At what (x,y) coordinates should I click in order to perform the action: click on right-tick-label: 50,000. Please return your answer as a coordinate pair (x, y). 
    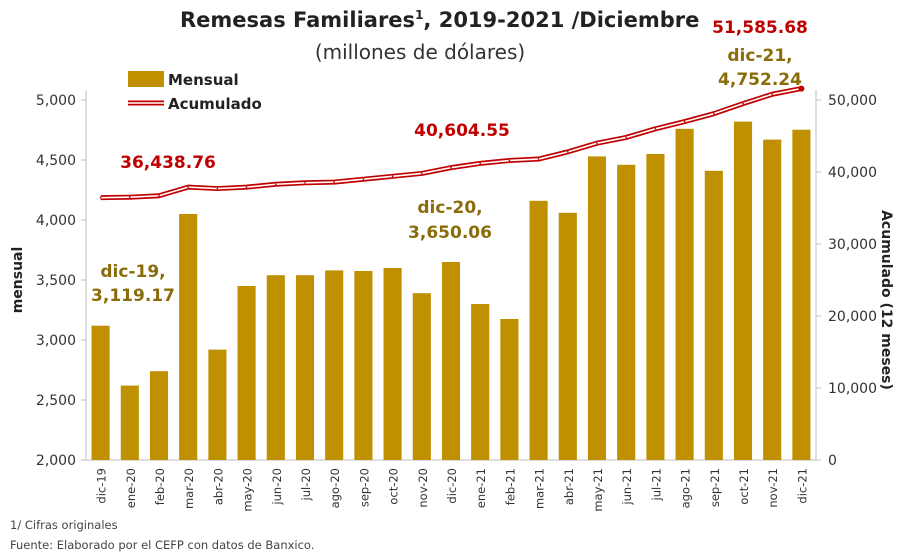
    Looking at the image, I should click on (852, 101).